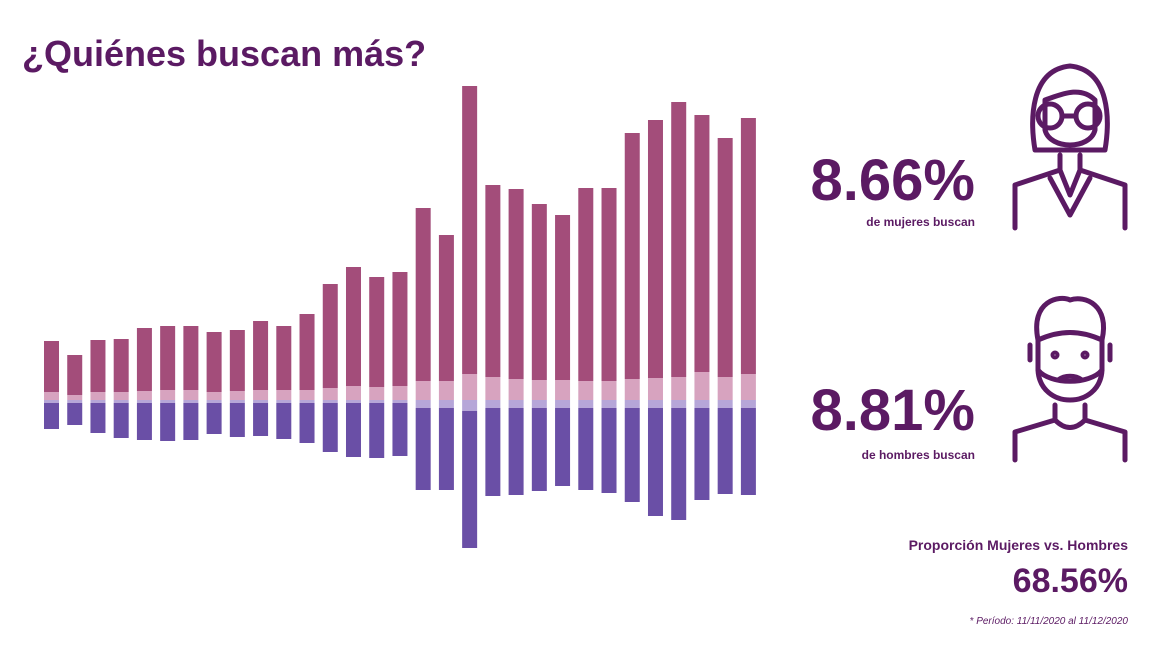 Image resolution: width=1170 pixels, height=666 pixels. I want to click on proportion-label: Proporción Mujeres vs. Hombres, so click(1019, 545).